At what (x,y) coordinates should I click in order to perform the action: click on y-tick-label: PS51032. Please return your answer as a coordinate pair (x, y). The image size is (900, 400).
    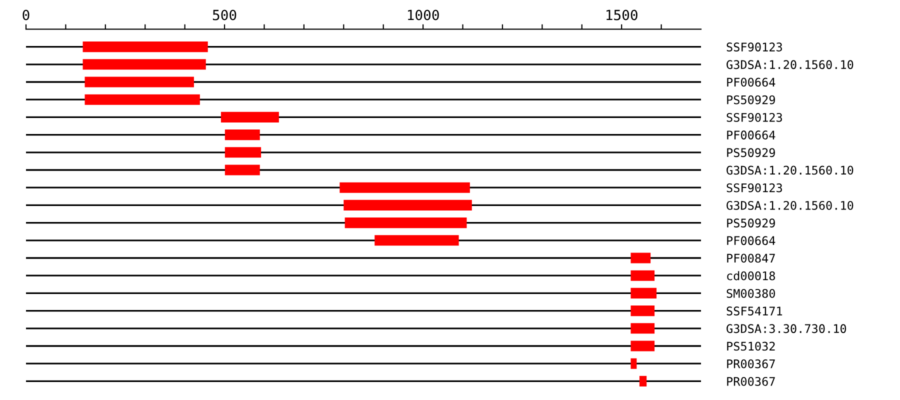
    Looking at the image, I should click on (751, 346).